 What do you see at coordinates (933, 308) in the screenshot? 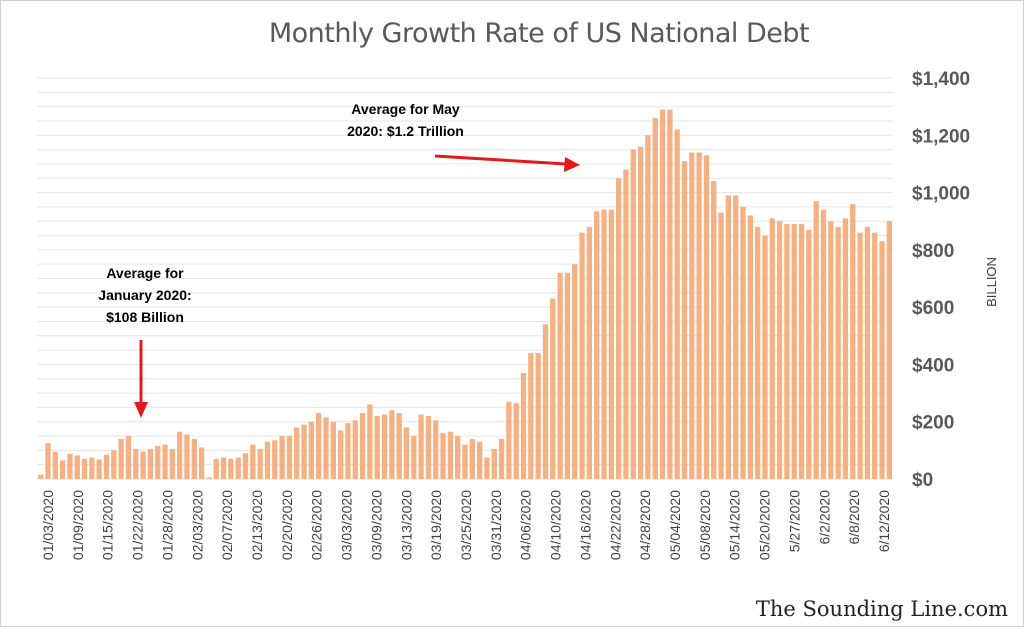
I see `y-tick-label: $600` at bounding box center [933, 308].